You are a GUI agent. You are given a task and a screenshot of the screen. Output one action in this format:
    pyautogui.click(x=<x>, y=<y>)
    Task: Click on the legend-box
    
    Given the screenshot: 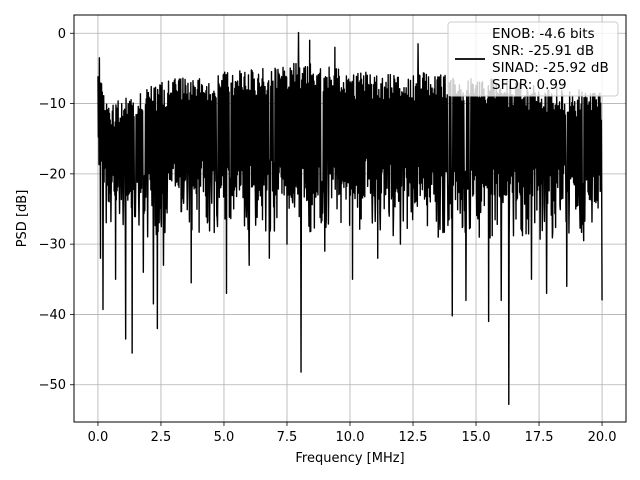 What is the action you would take?
    pyautogui.click(x=533, y=59)
    